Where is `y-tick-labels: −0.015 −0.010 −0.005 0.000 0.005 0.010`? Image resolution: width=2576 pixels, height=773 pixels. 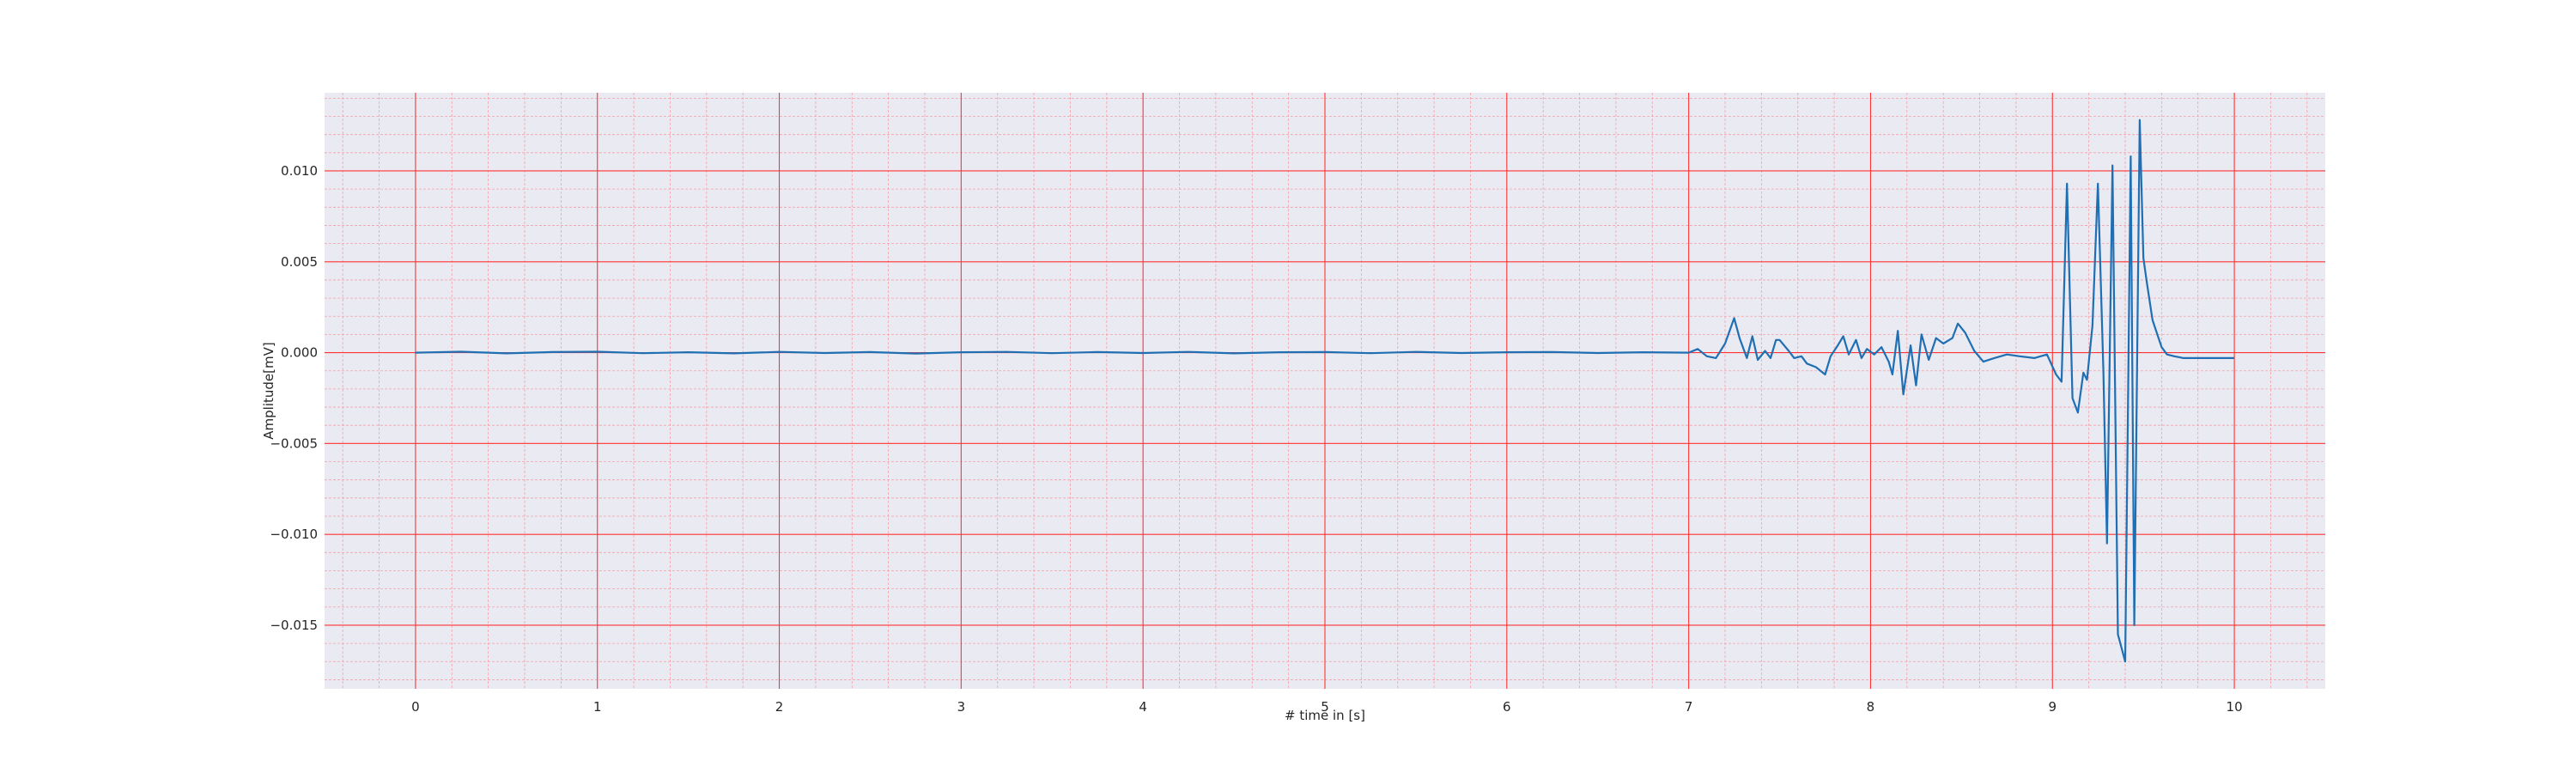
y-tick-labels: −0.015 −0.010 −0.005 0.000 0.005 0.010 is located at coordinates (294, 398).